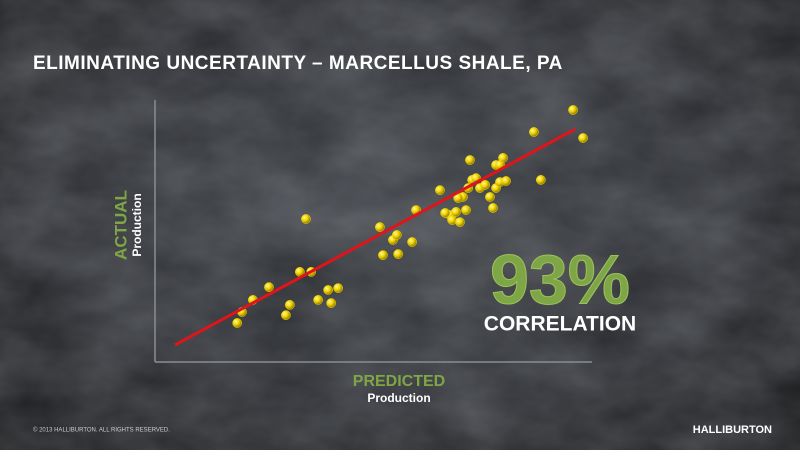 The width and height of the screenshot is (800, 450). I want to click on copyright: © 2013 HALLIBURTON. ALL RIGHTS RESERVED., so click(101, 430).